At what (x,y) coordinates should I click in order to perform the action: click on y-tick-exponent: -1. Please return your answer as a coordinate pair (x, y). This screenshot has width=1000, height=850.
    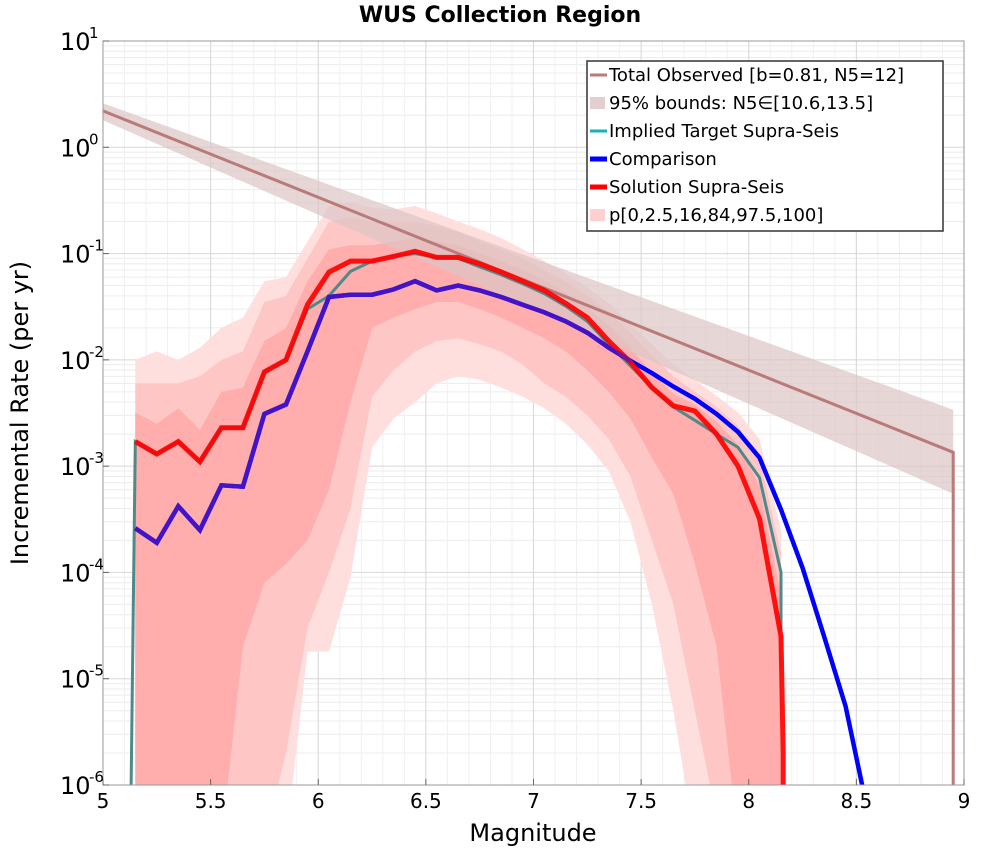
    Looking at the image, I should click on (96, 246).